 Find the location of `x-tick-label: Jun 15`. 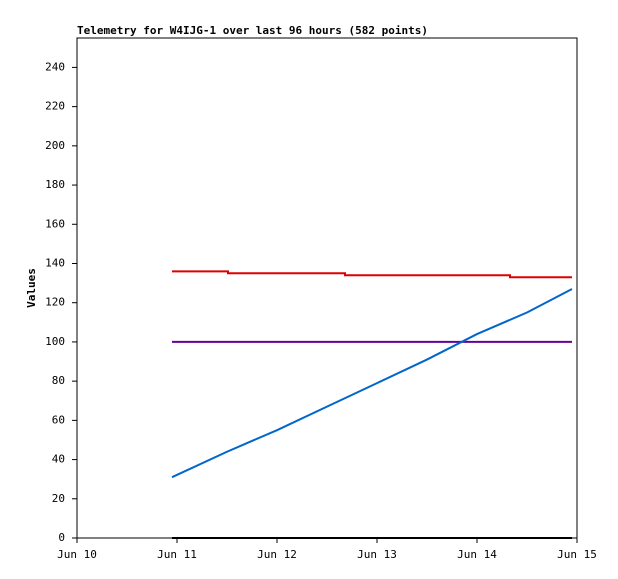

x-tick-label: Jun 15 is located at coordinates (577, 554).